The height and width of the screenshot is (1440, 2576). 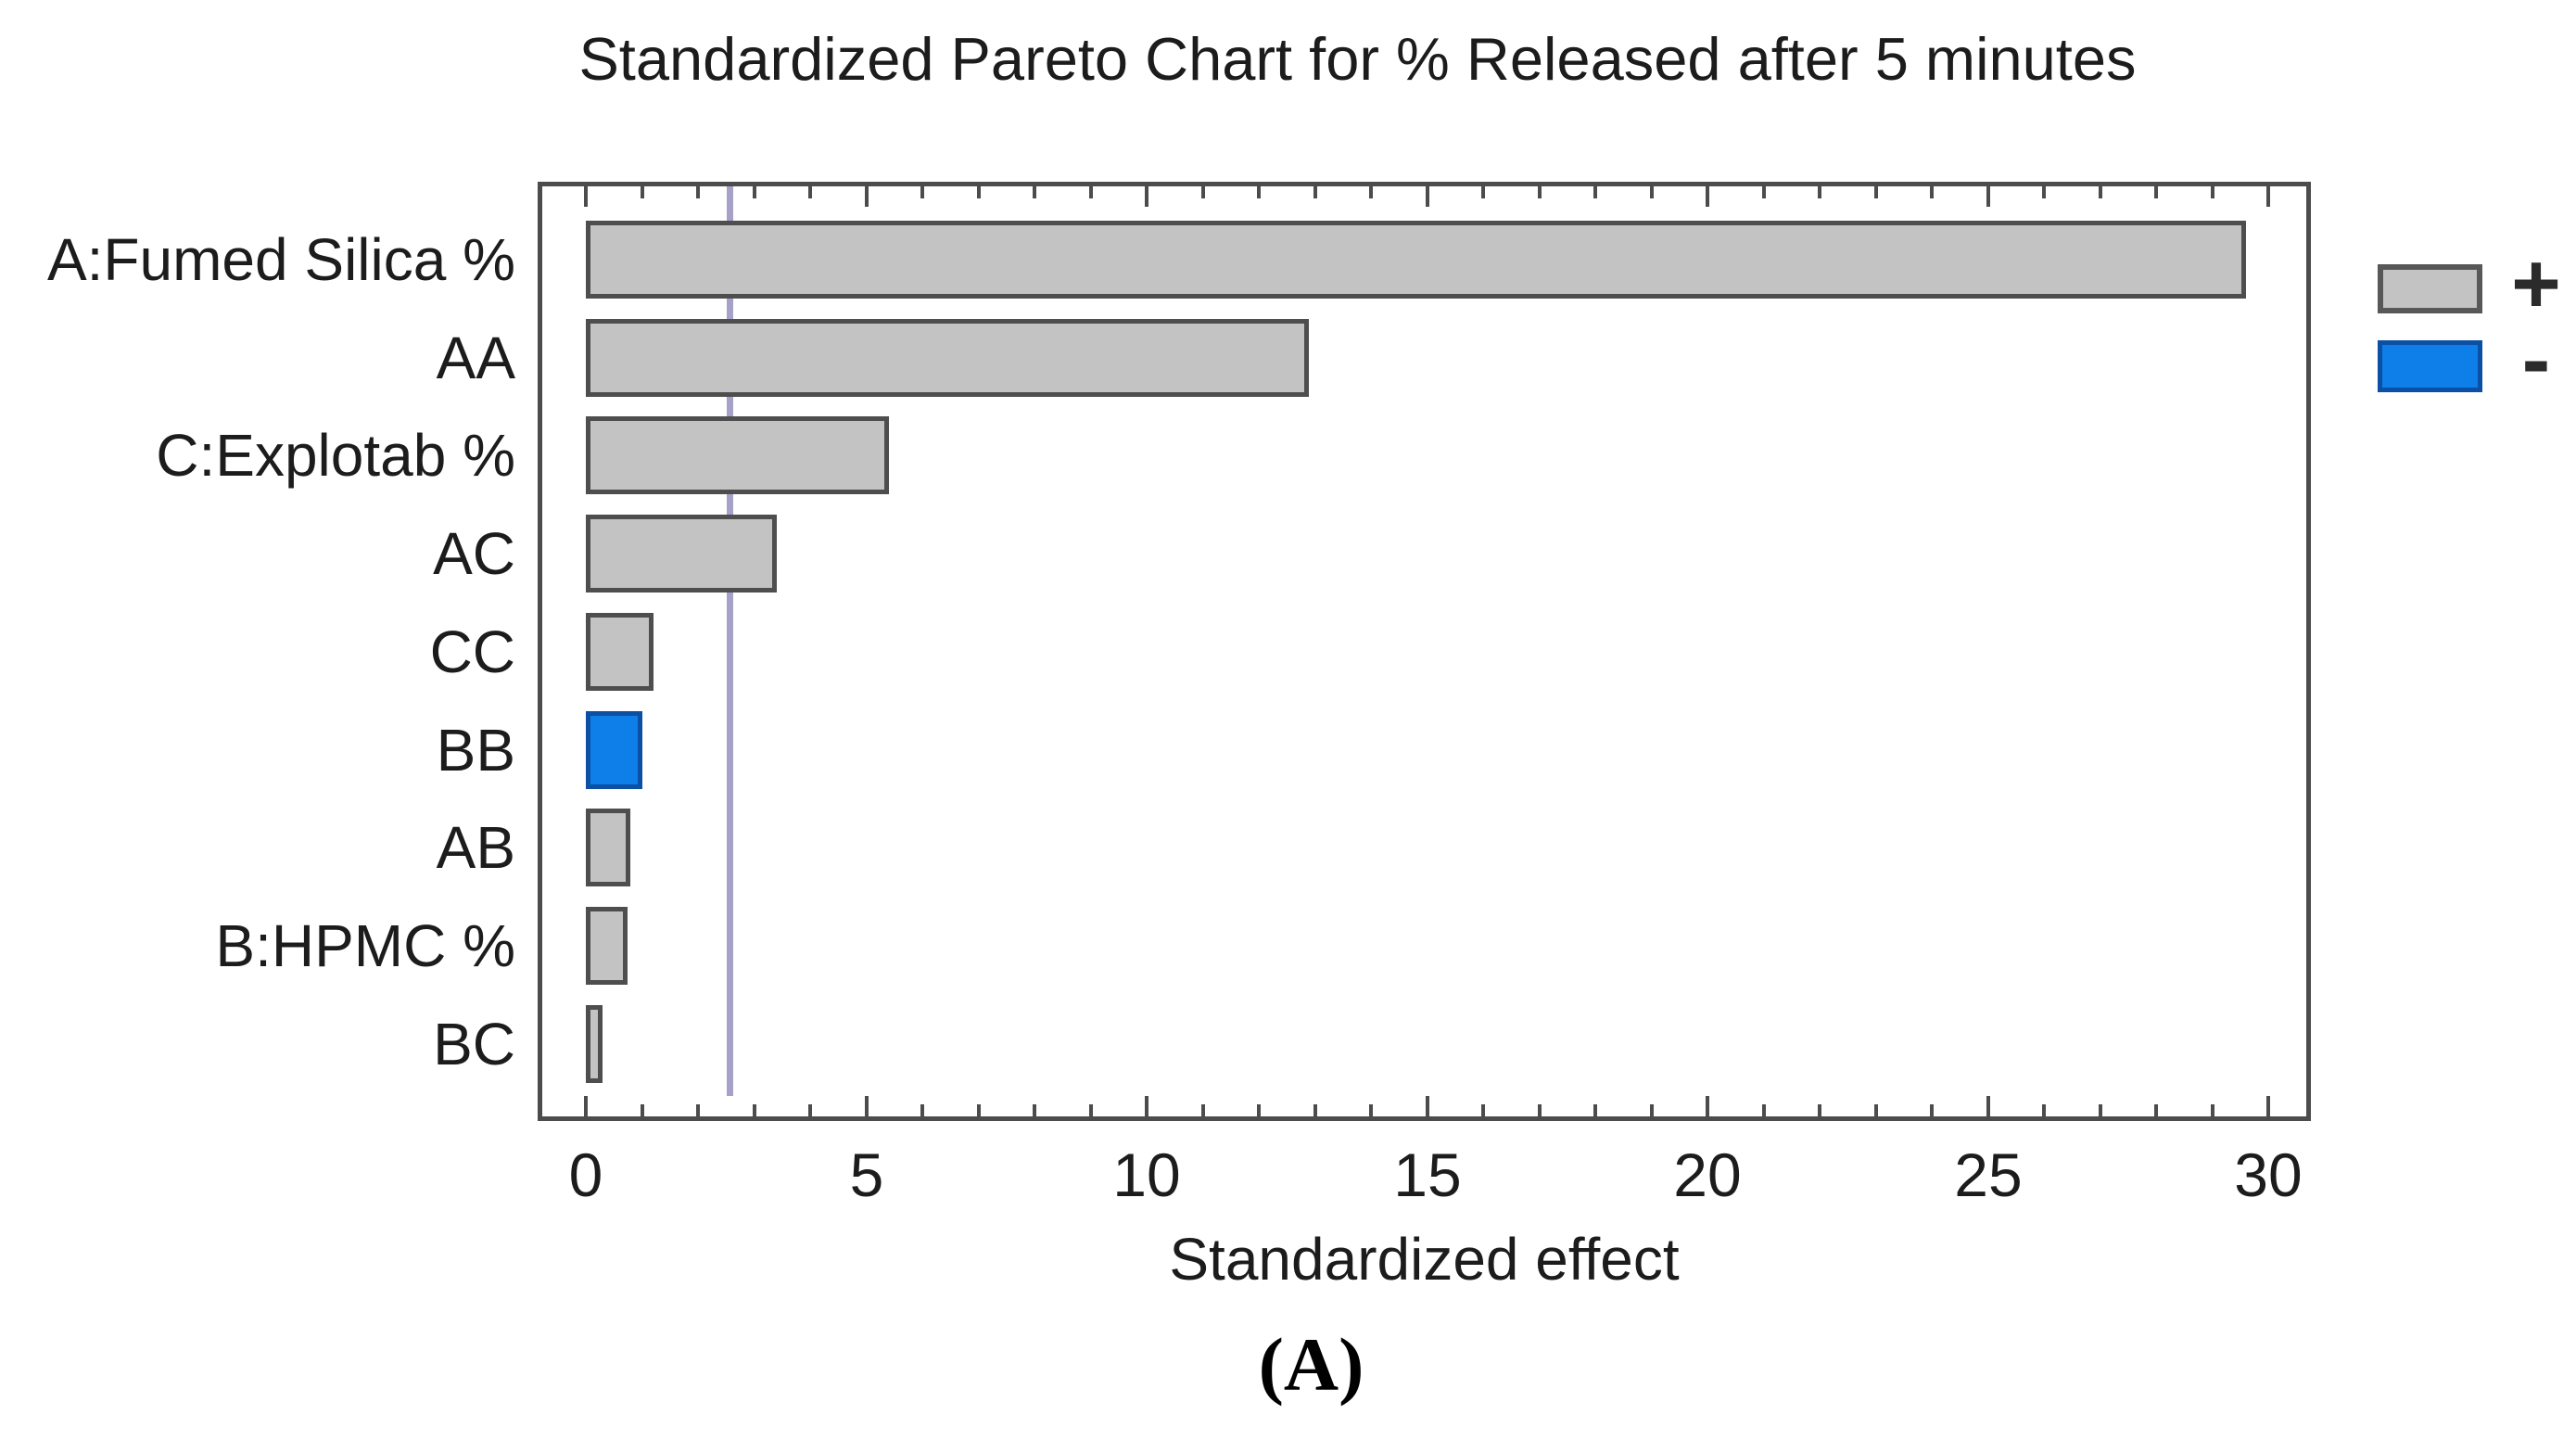 I want to click on legend-label-negative: -, so click(x=2536, y=359).